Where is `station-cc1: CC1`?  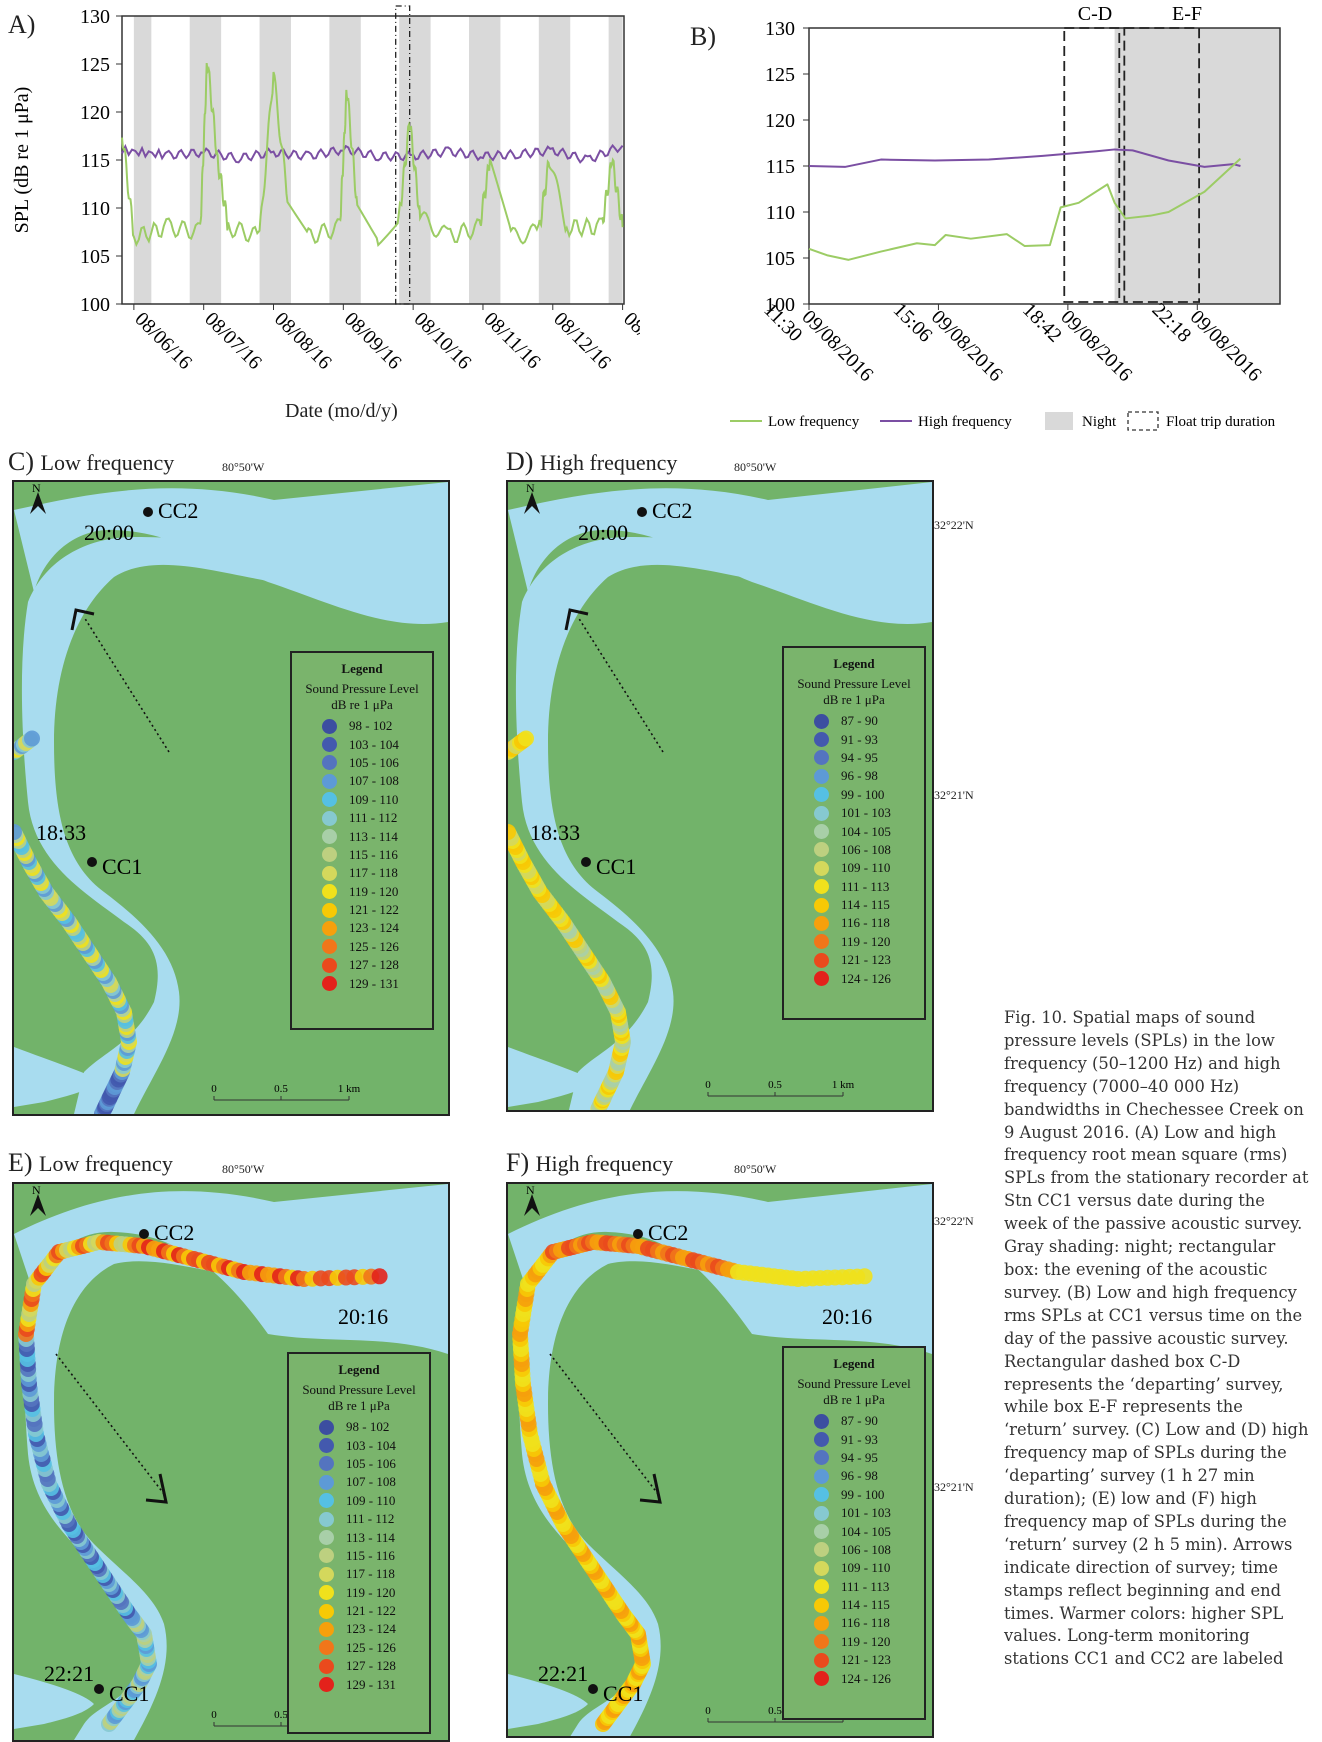 station-cc1: CC1 is located at coordinates (615, 1693).